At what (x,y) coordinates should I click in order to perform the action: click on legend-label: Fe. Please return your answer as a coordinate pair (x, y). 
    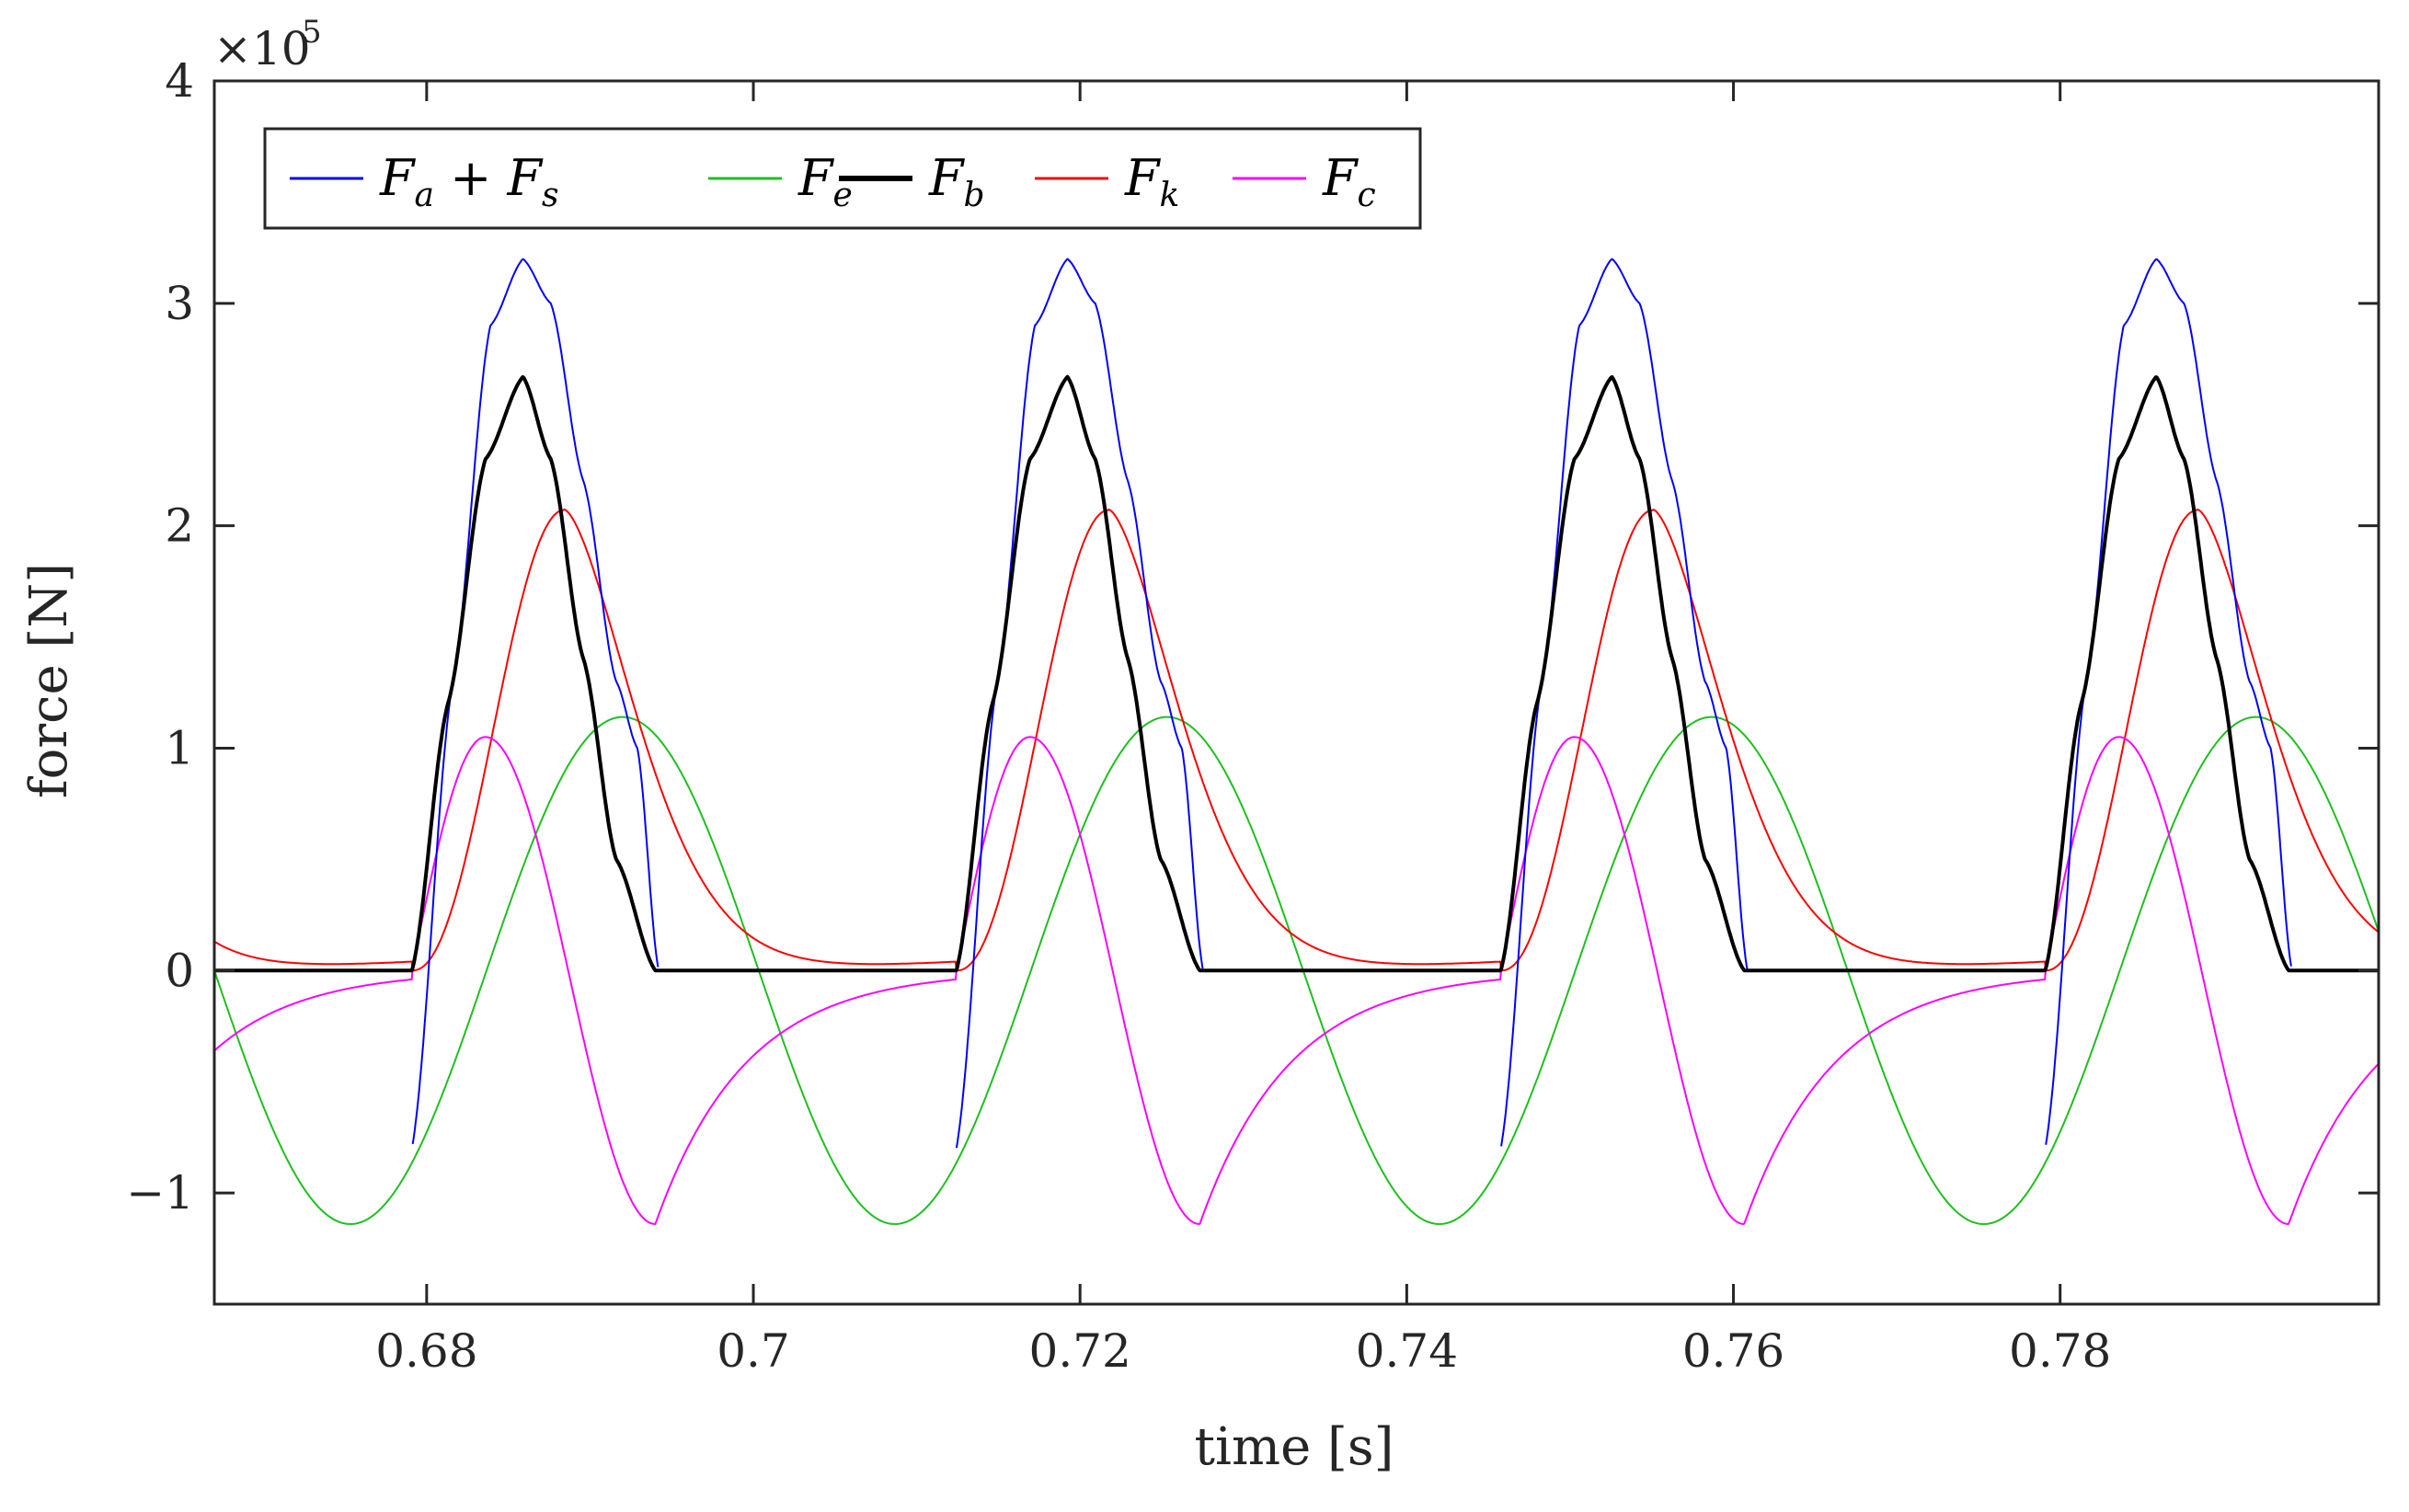
    Looking at the image, I should click on (825, 181).